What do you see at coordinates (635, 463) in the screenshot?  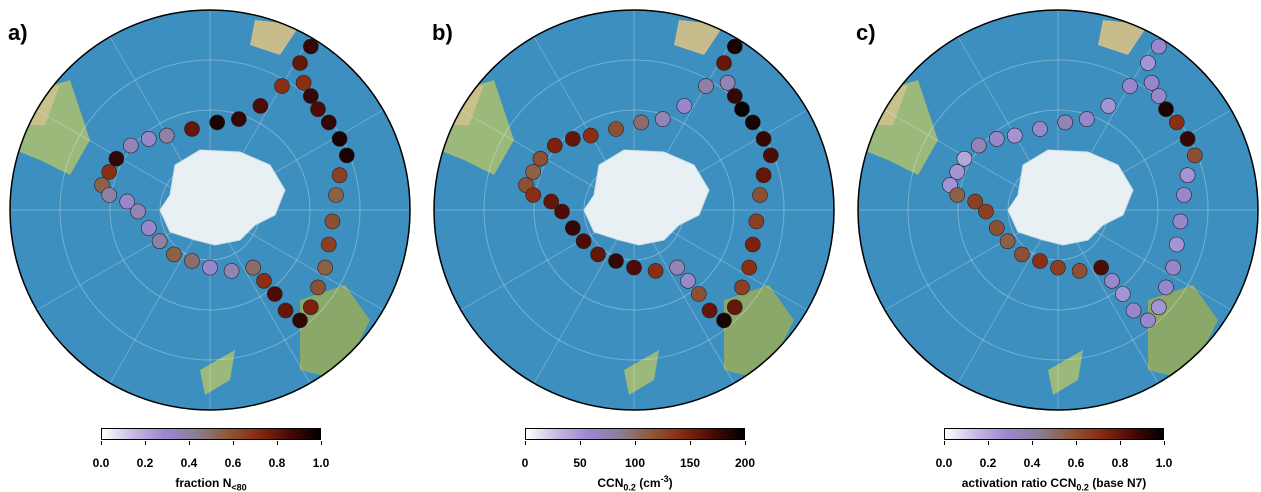 I see `colorbar-tick-label: 100` at bounding box center [635, 463].